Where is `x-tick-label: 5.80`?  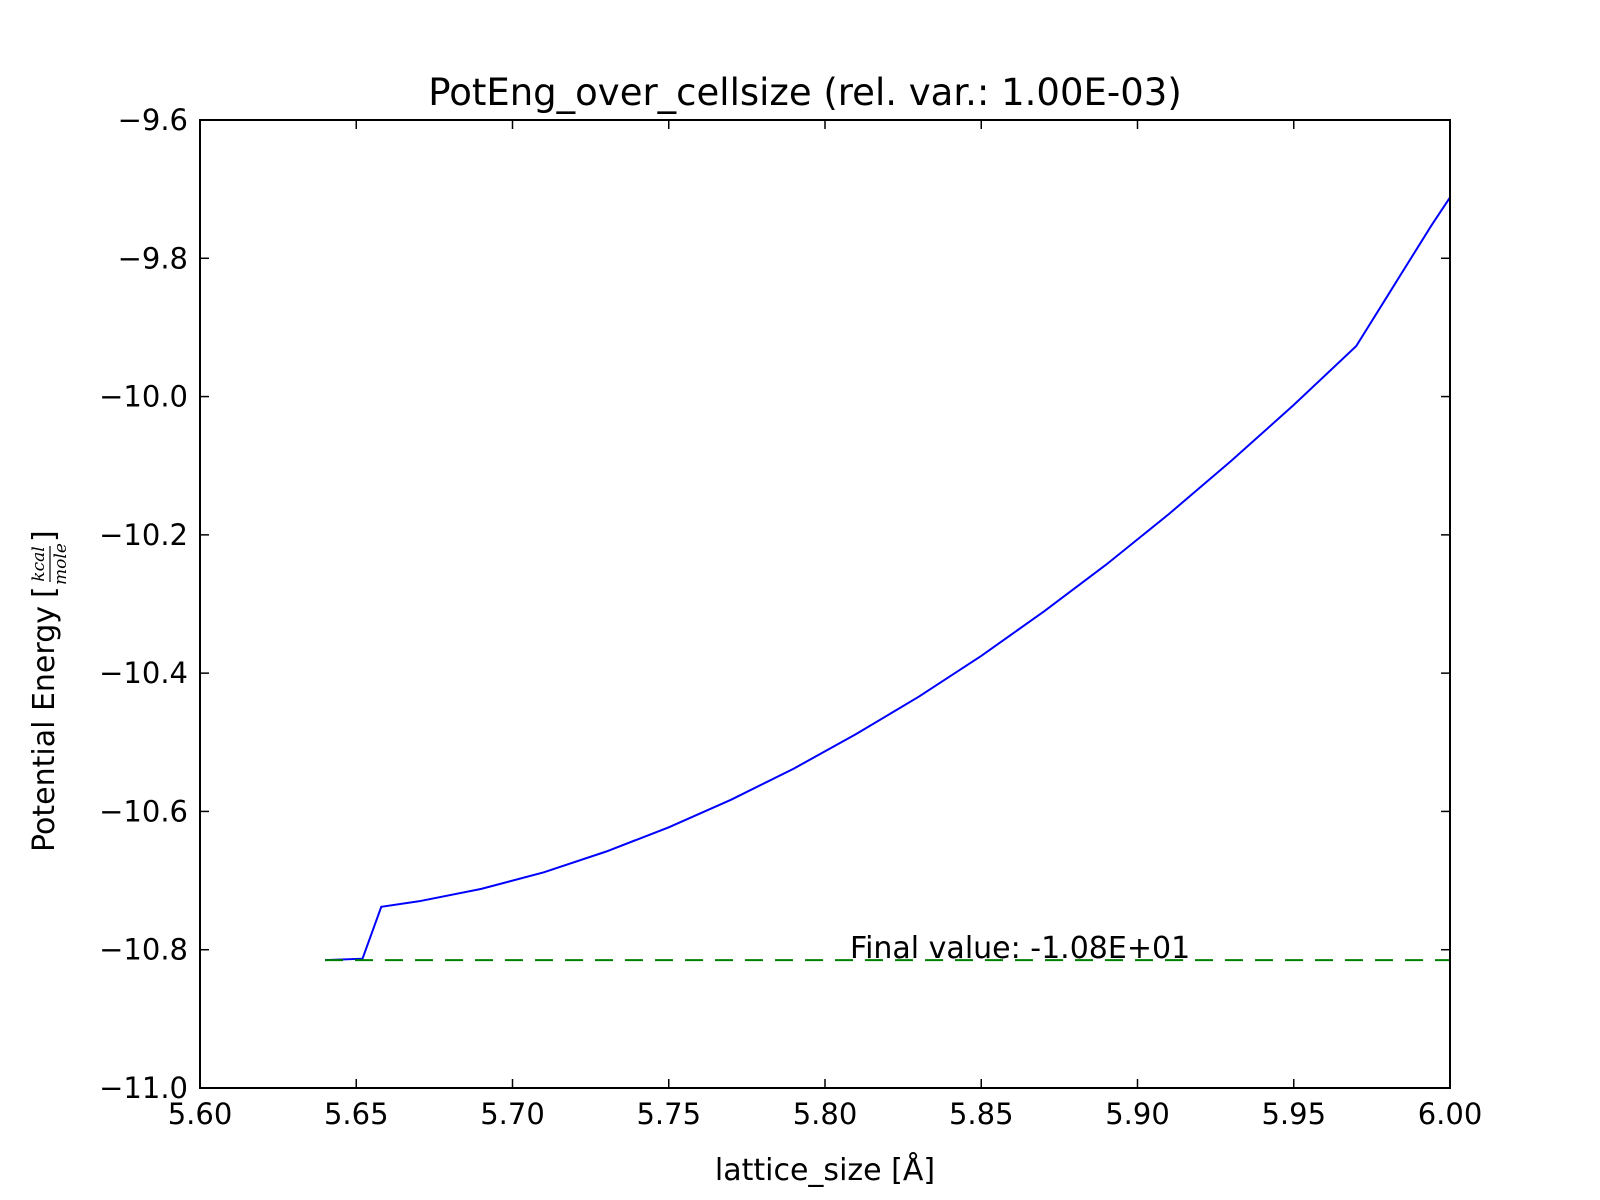 x-tick-label: 5.80 is located at coordinates (825, 1114).